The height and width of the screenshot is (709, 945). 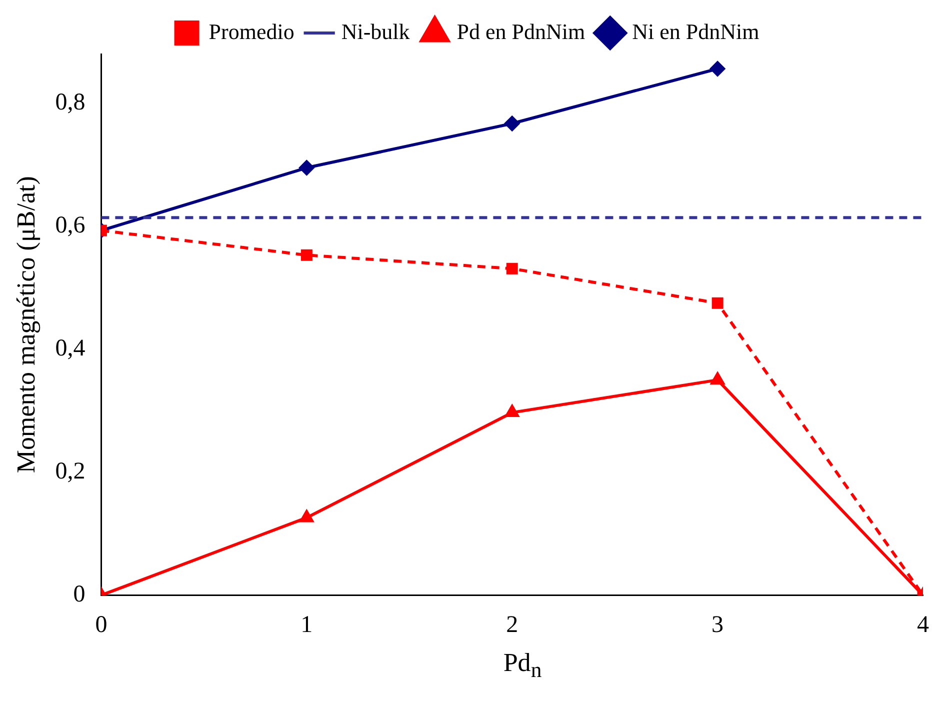 What do you see at coordinates (718, 625) in the screenshot?
I see `x-tick-label: 3` at bounding box center [718, 625].